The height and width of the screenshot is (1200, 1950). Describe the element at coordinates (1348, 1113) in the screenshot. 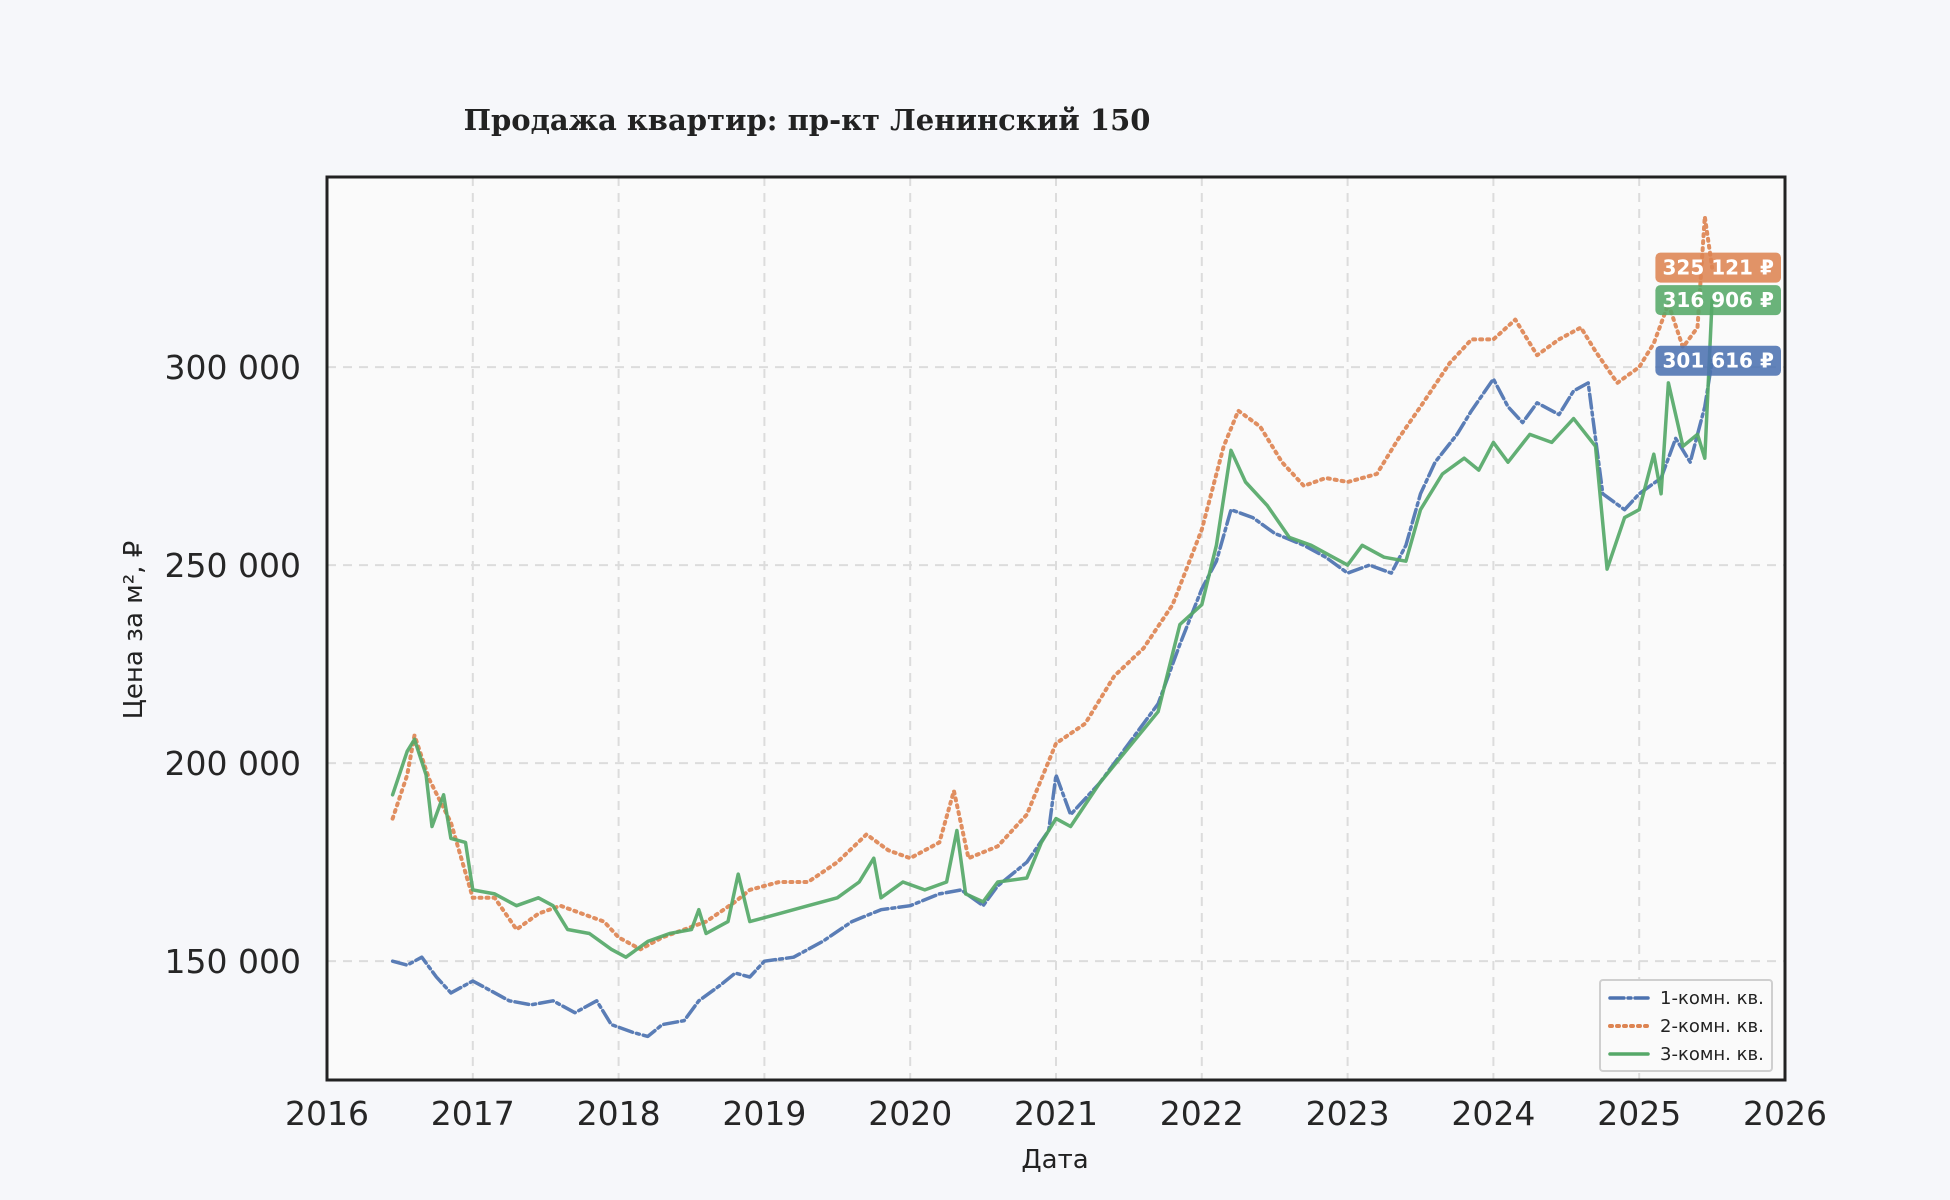

I see `x-tick-label: 2023` at that location.